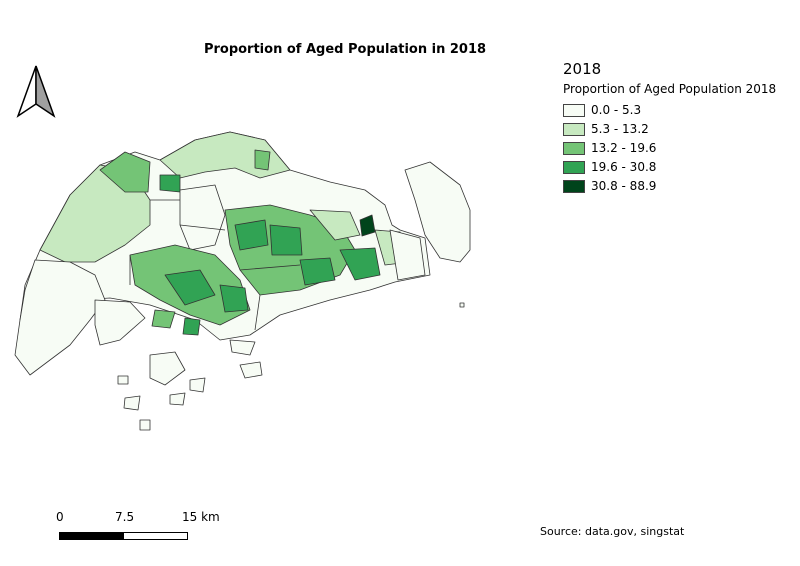 The image size is (800, 566). Describe the element at coordinates (669, 167) in the screenshot. I see `legend-class-4: 19.6 - 30.8` at that location.